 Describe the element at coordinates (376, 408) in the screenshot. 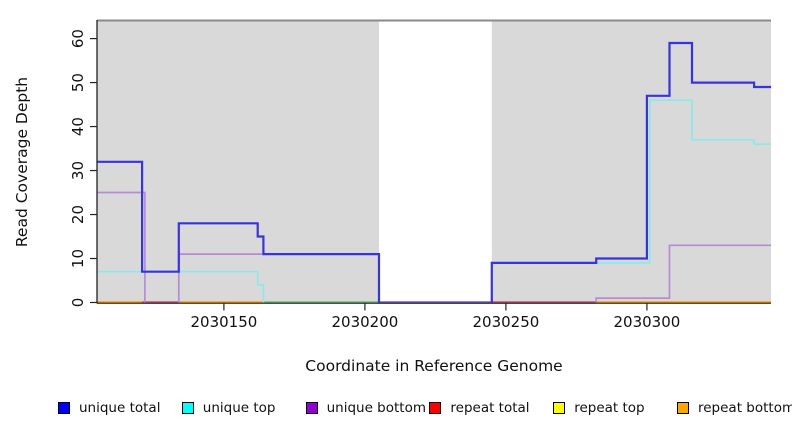

I see `legend-label-unique-bottom: unique bottom` at that location.